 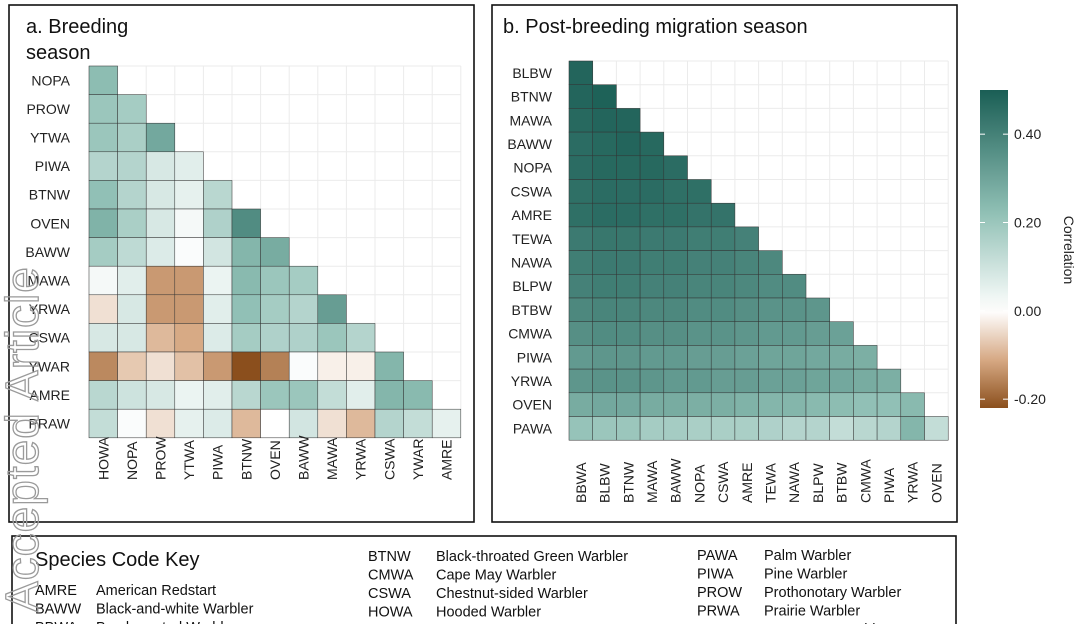 What do you see at coordinates (1027, 134) in the screenshot?
I see `legend-tick-label: 0.40` at bounding box center [1027, 134].